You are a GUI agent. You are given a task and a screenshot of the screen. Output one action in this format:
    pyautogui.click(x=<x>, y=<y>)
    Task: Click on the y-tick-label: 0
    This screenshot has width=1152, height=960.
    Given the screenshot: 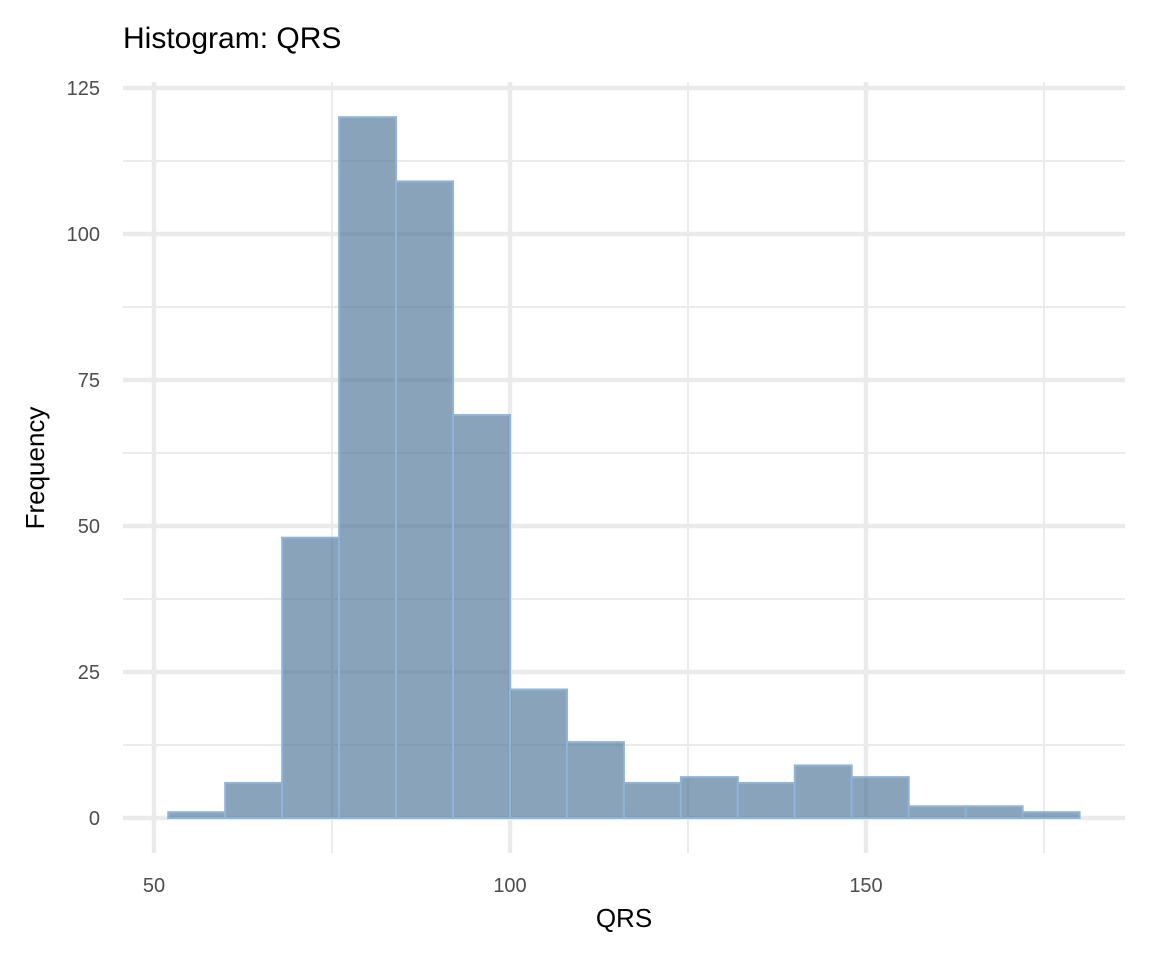 What is the action you would take?
    pyautogui.click(x=94, y=819)
    